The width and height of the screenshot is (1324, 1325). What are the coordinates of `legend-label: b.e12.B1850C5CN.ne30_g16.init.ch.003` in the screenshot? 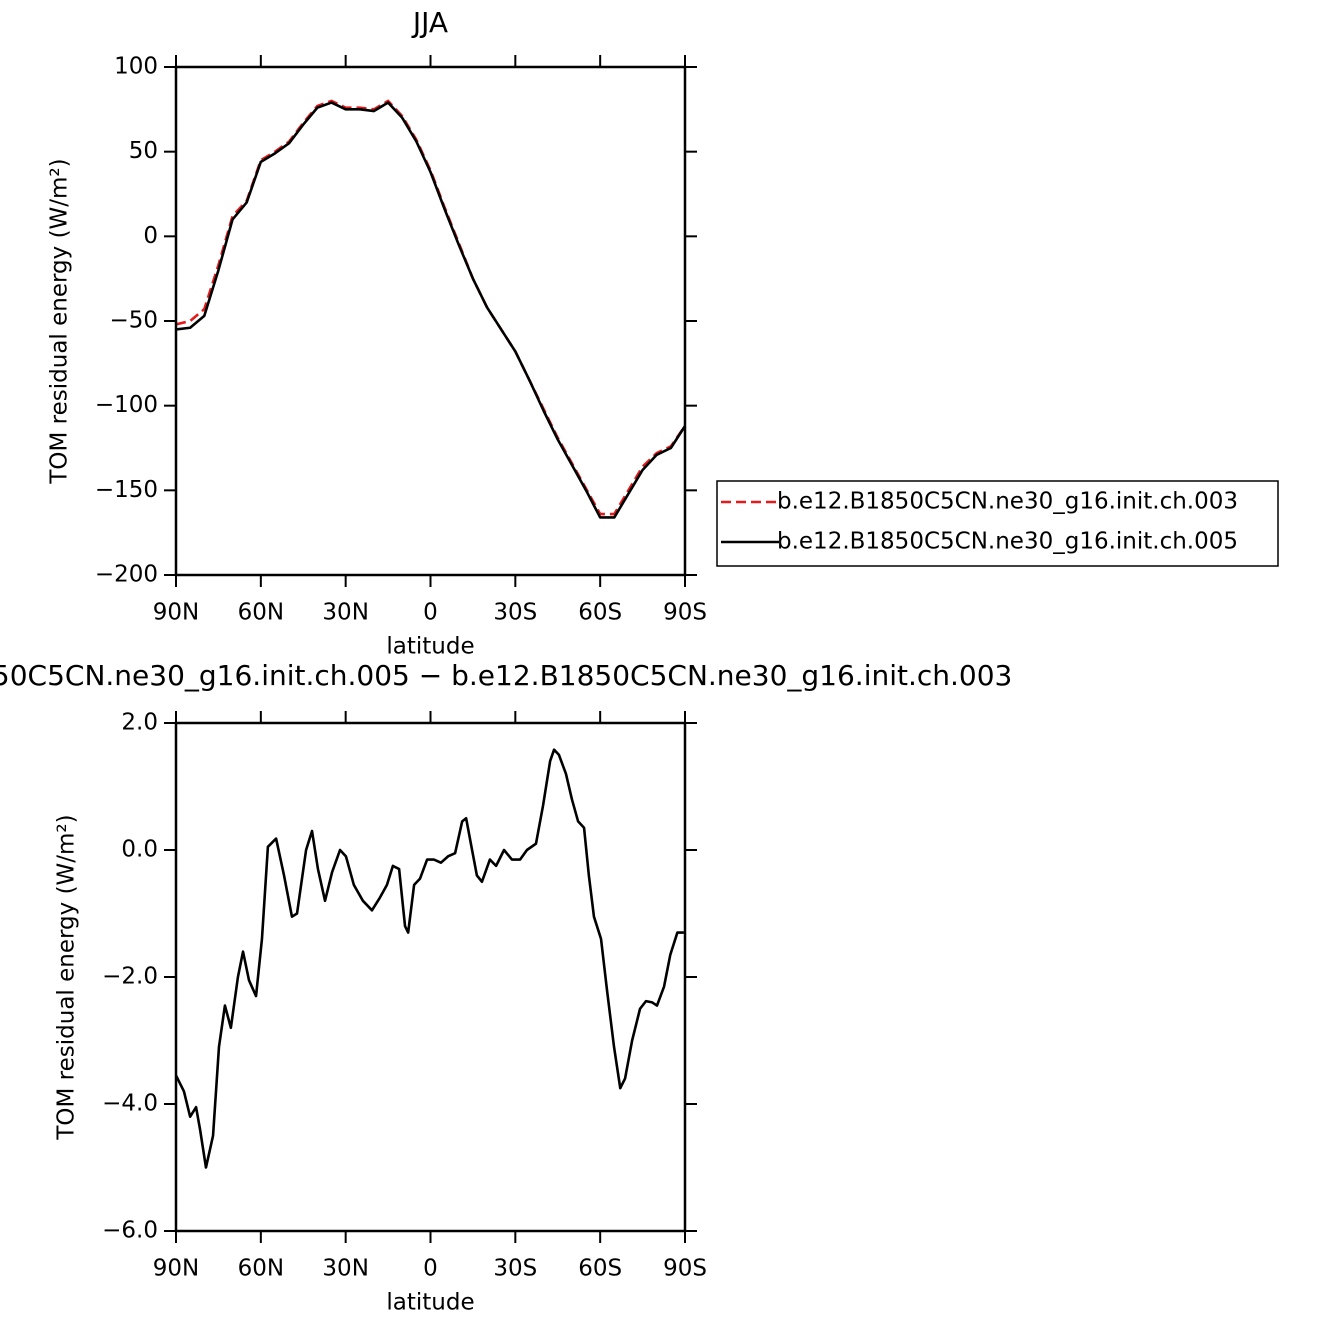 It's located at (1007, 502).